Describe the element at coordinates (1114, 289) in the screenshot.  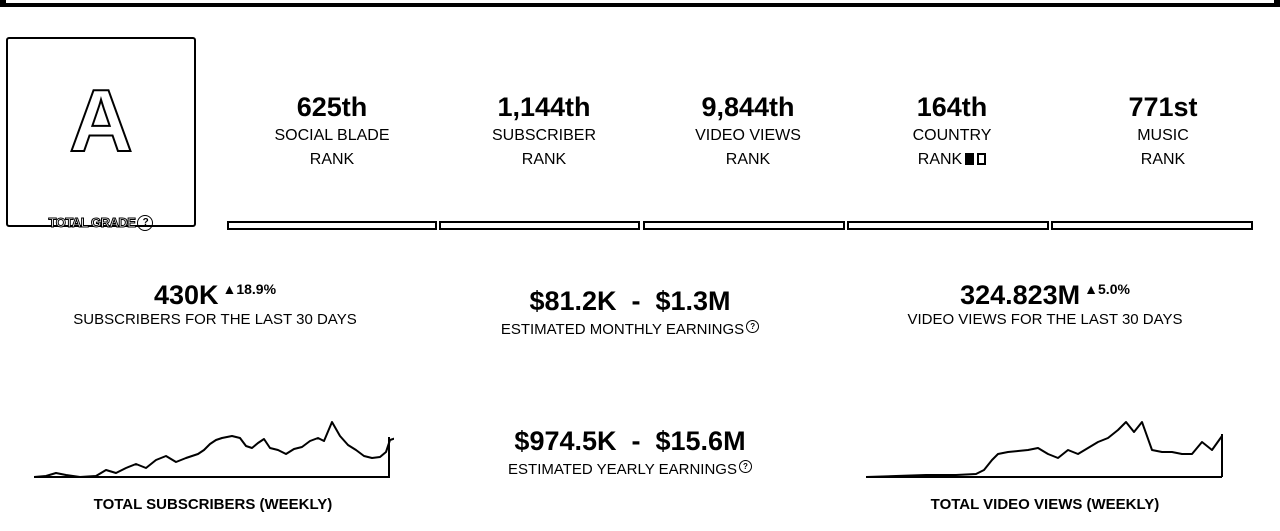
I see `change-percent-value: 5.0%` at that location.